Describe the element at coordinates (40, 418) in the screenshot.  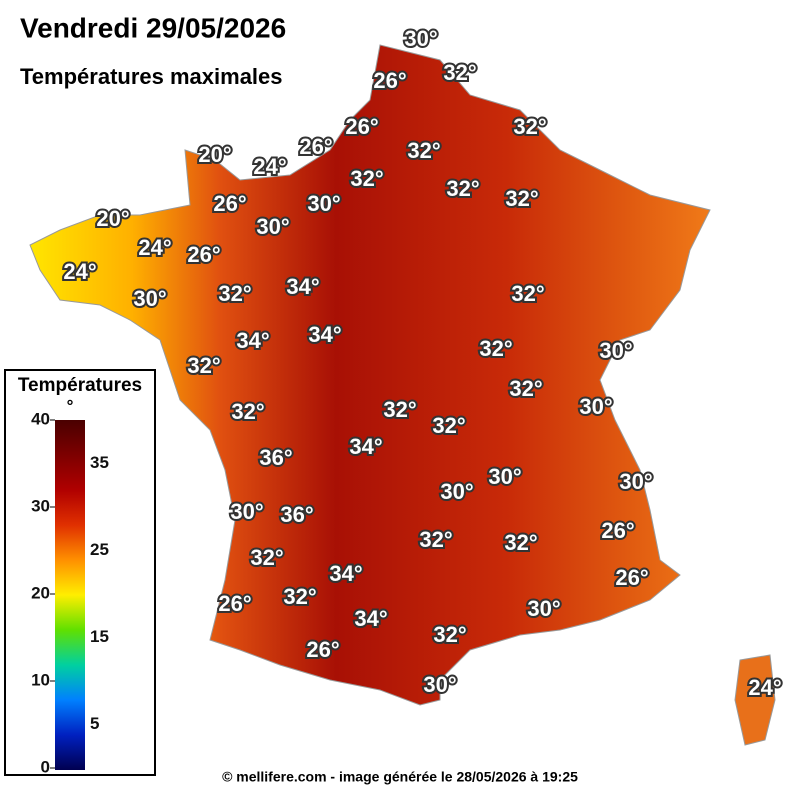
I see `legend-tick-label: 40` at that location.